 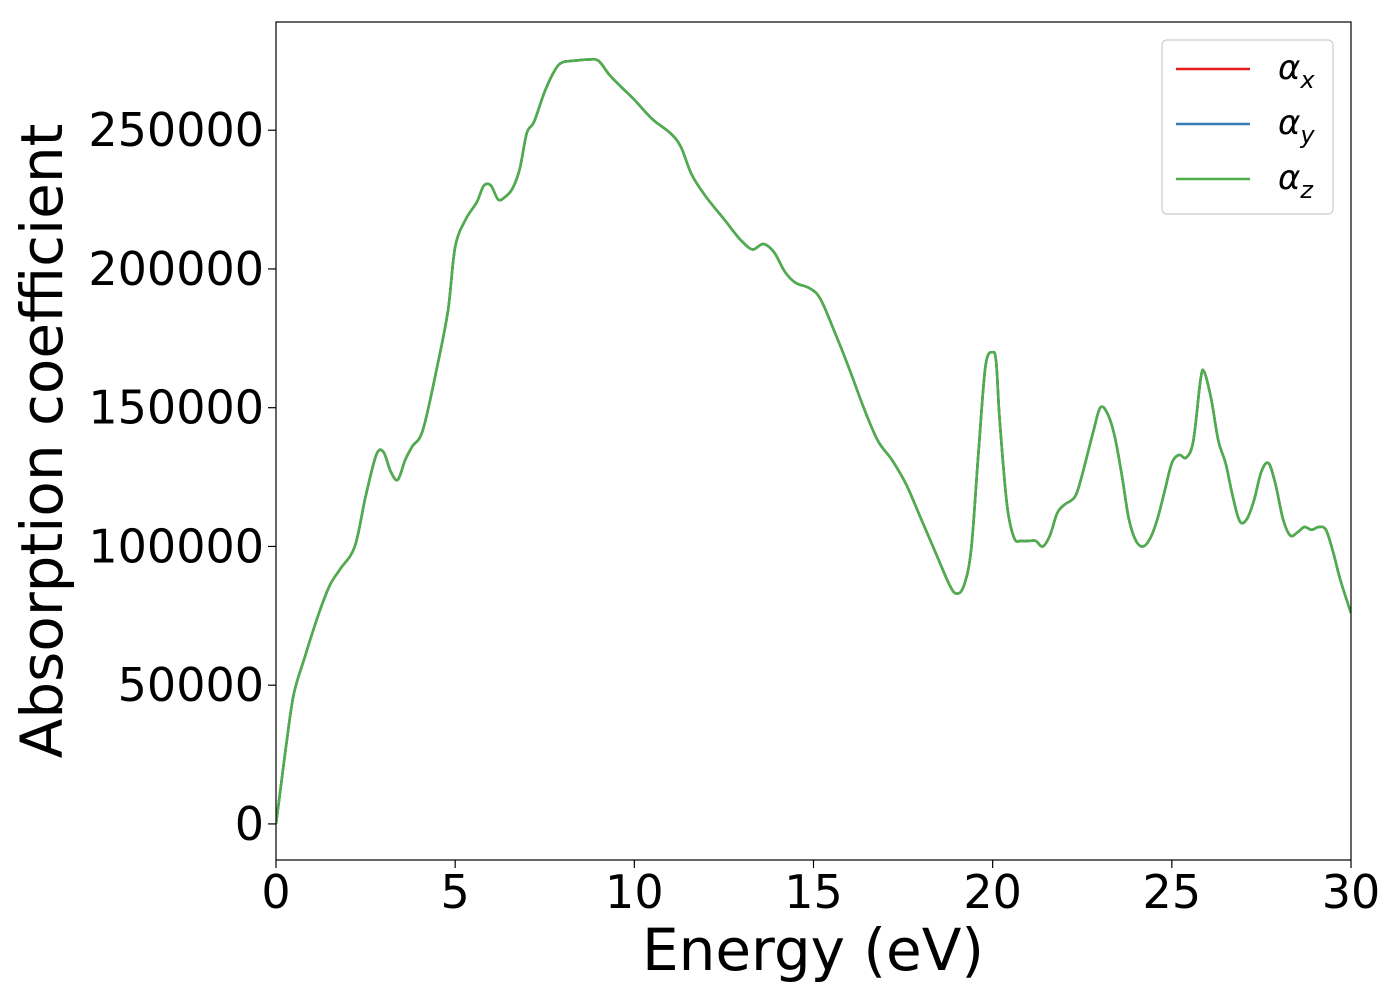 What do you see at coordinates (992, 892) in the screenshot?
I see `x-tick-label: 20` at bounding box center [992, 892].